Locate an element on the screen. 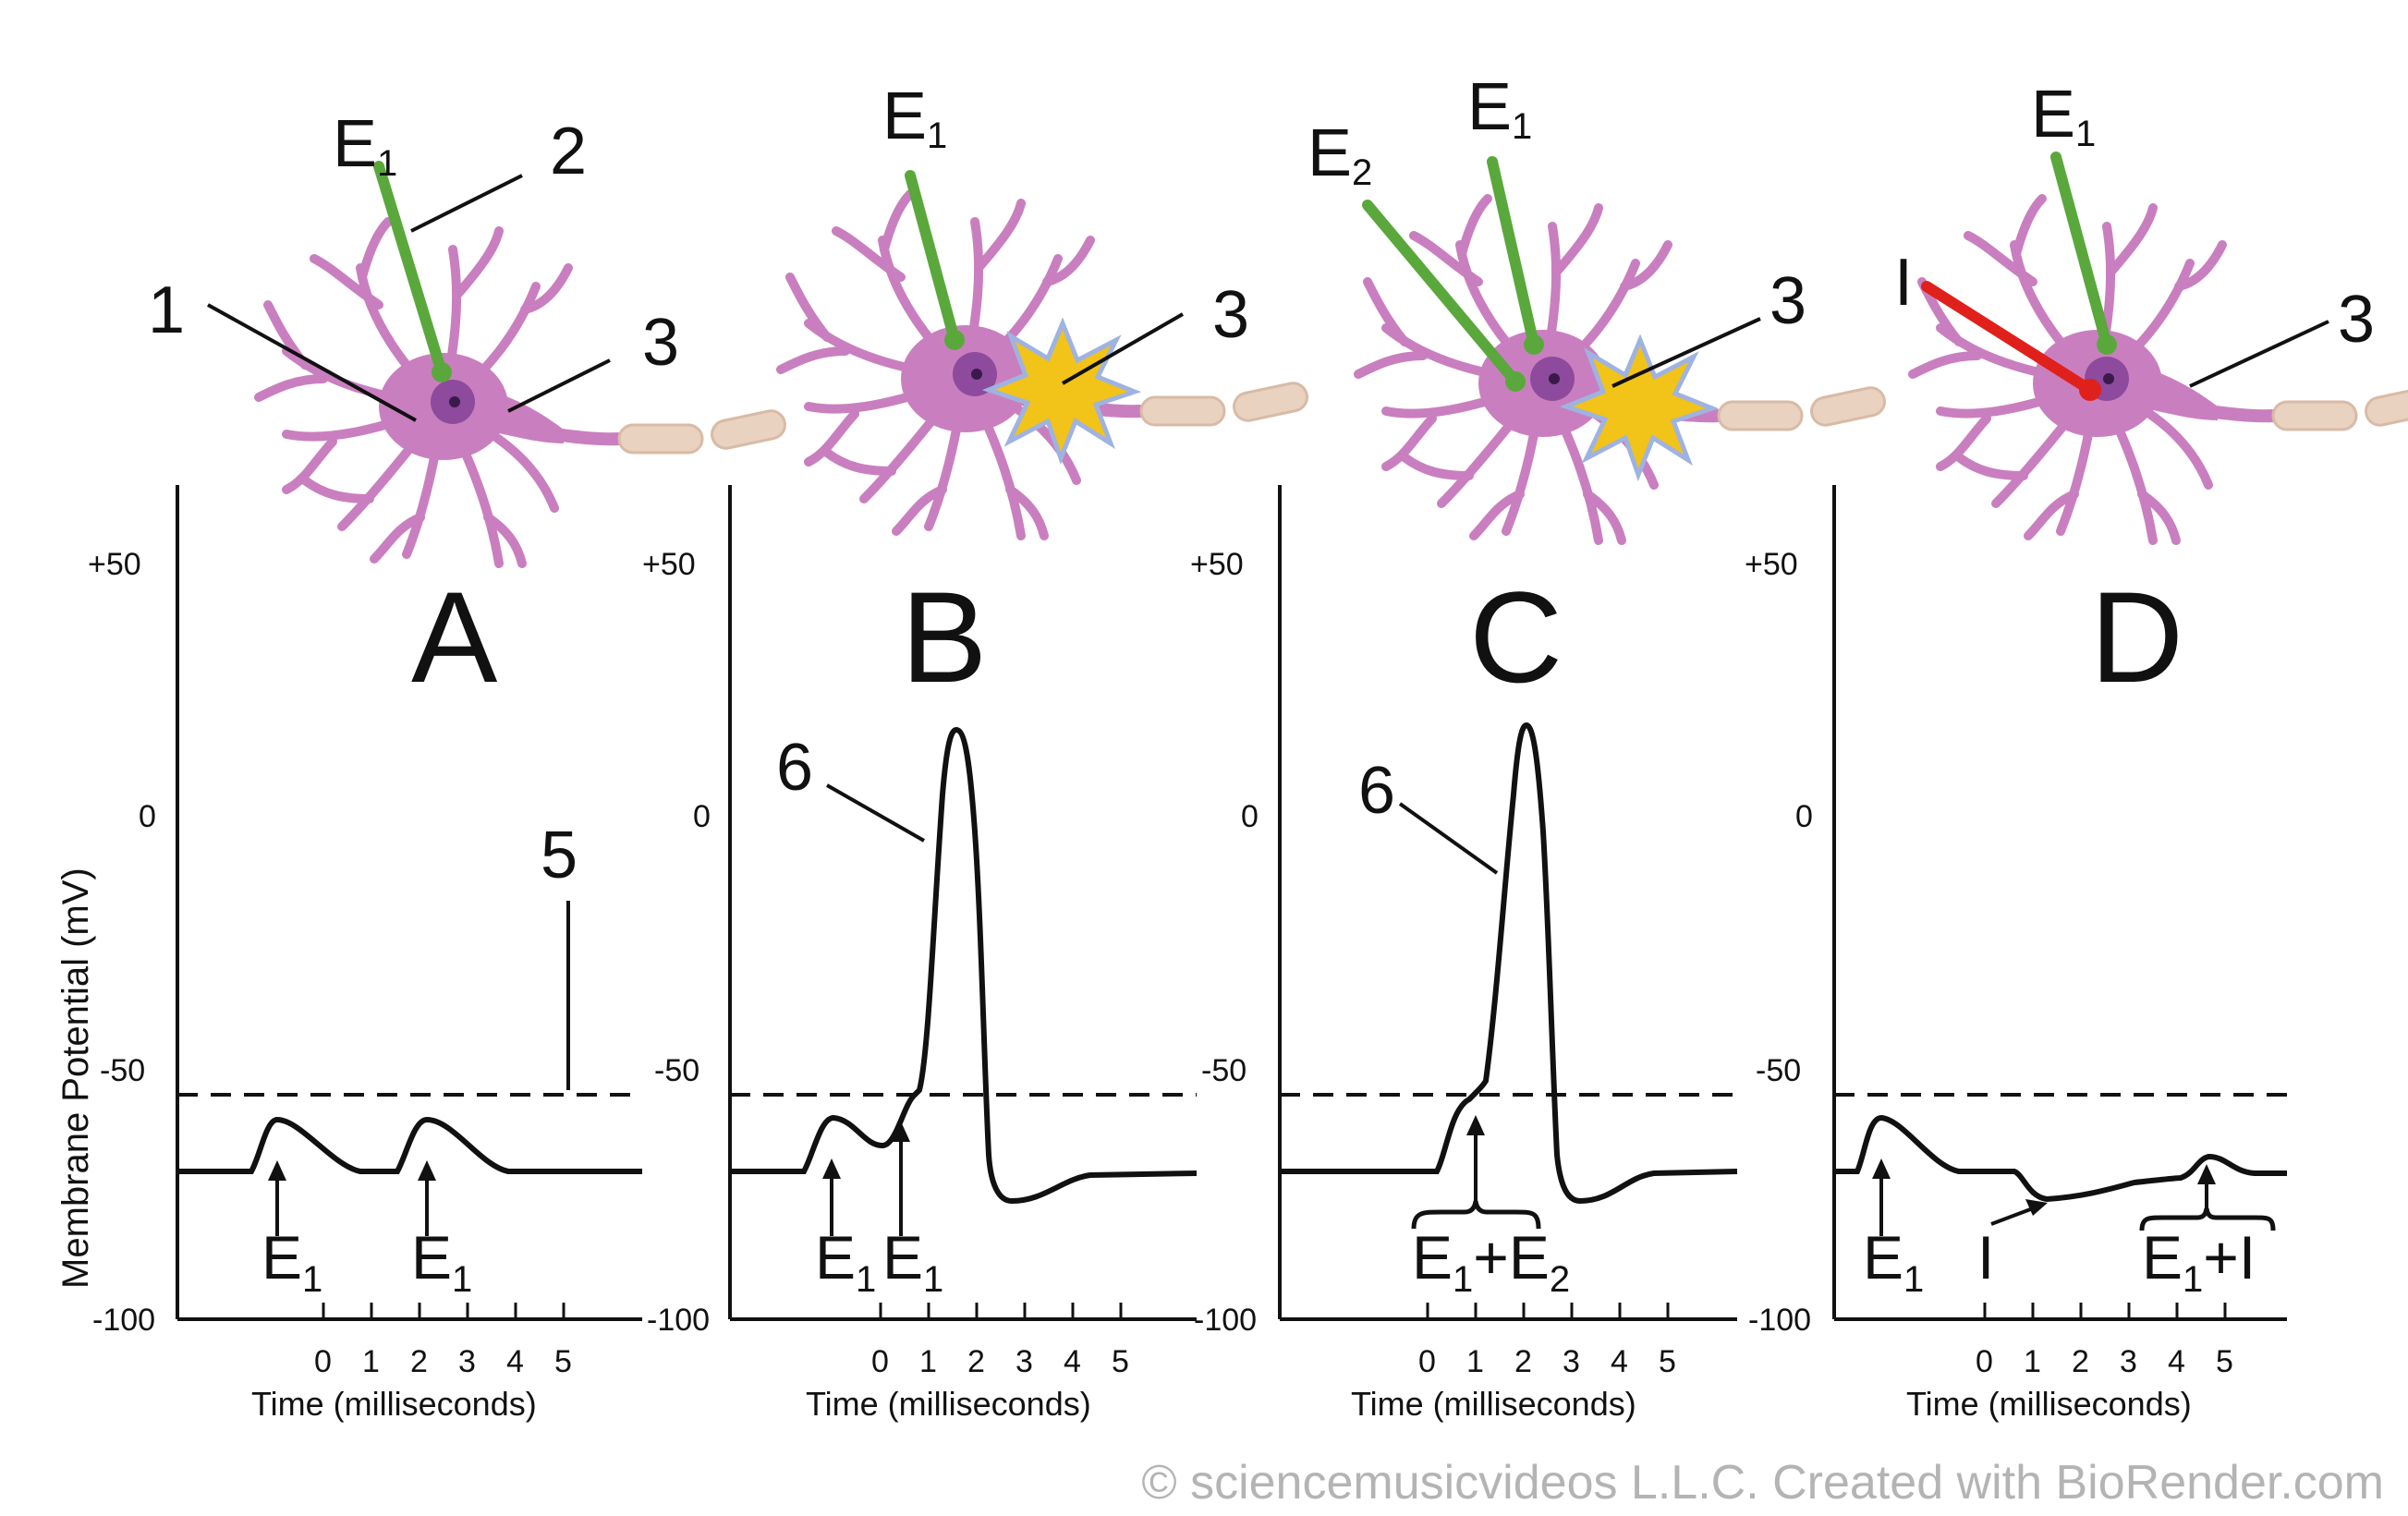  x-axis-label-a: Time (milliseconds) is located at coordinates (394, 1404).